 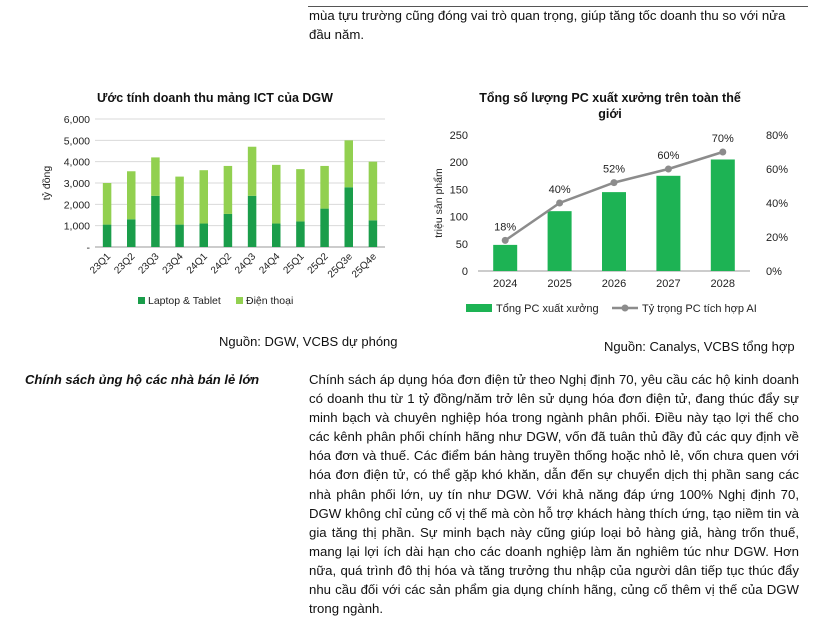 I want to click on chart2-data-label: 40%, so click(x=560, y=190).